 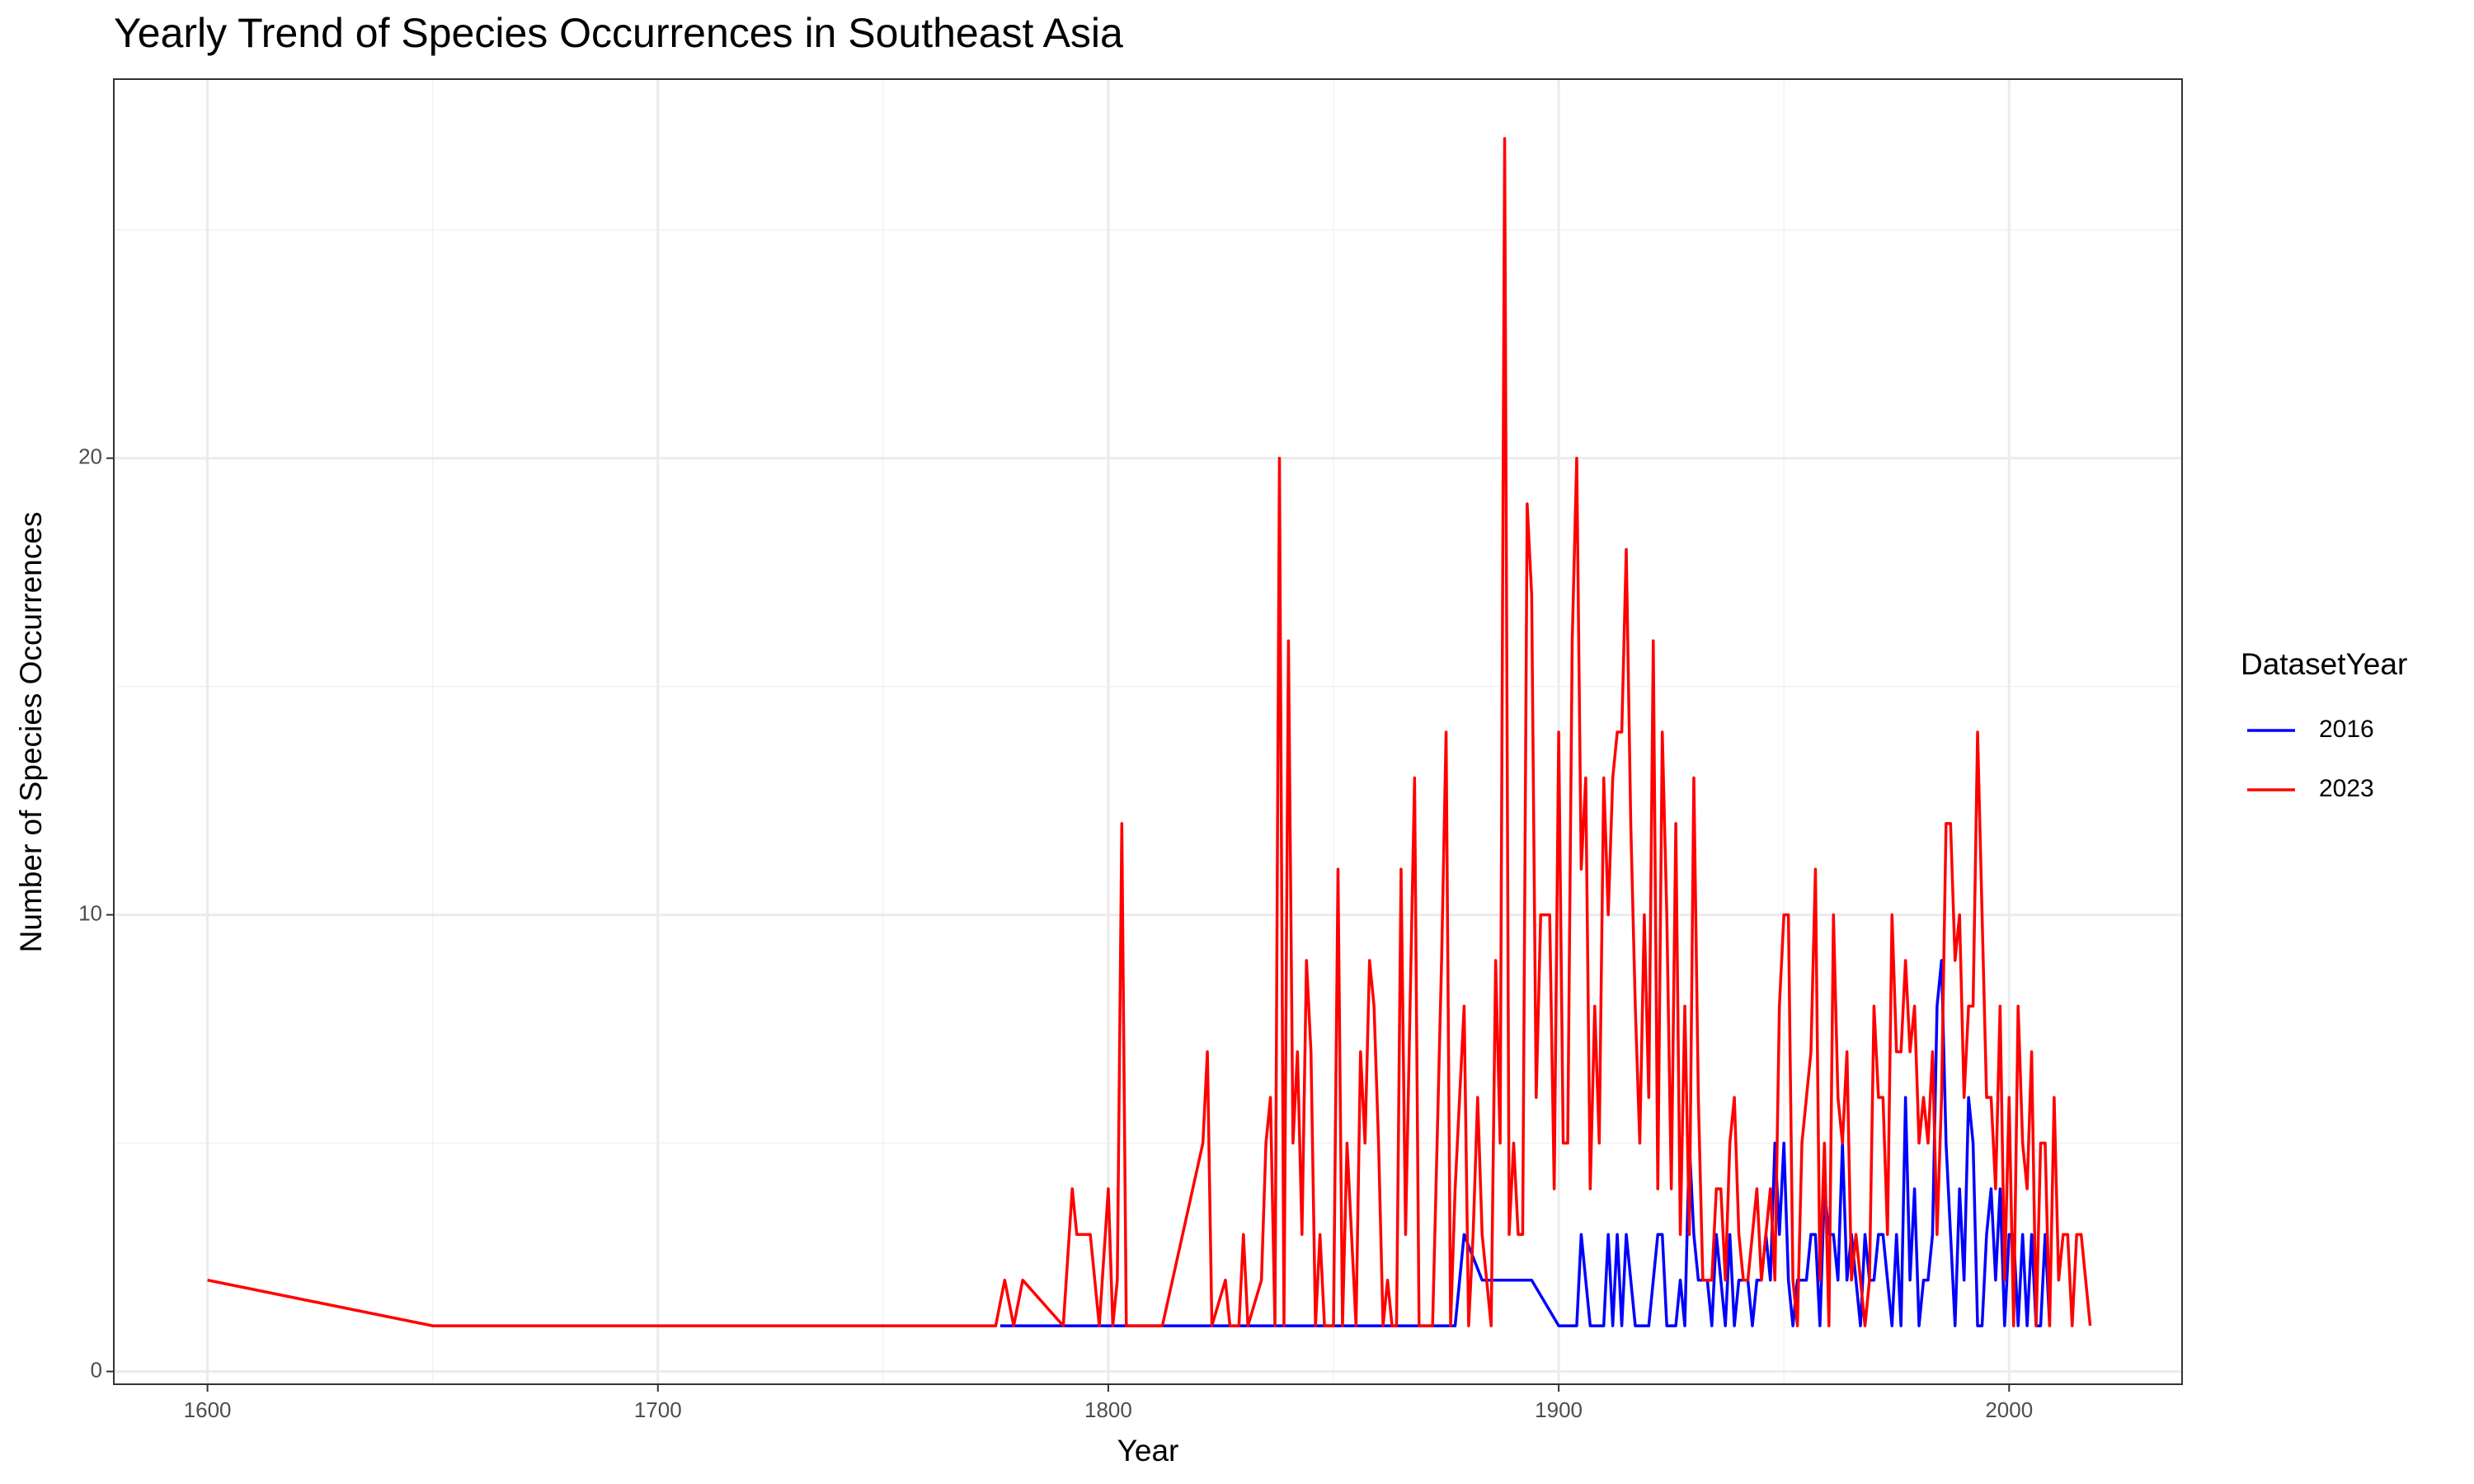 I want to click on y-tick-label: 10, so click(x=90, y=912).